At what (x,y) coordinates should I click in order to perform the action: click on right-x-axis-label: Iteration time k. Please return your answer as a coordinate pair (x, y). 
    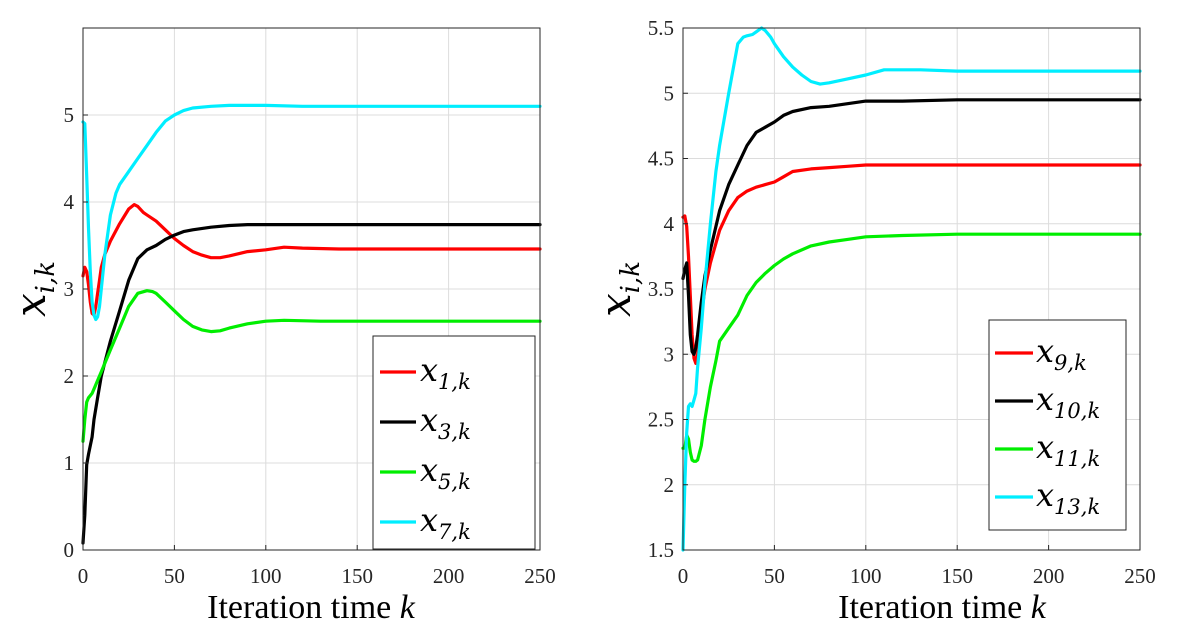
    Looking at the image, I should click on (942, 607).